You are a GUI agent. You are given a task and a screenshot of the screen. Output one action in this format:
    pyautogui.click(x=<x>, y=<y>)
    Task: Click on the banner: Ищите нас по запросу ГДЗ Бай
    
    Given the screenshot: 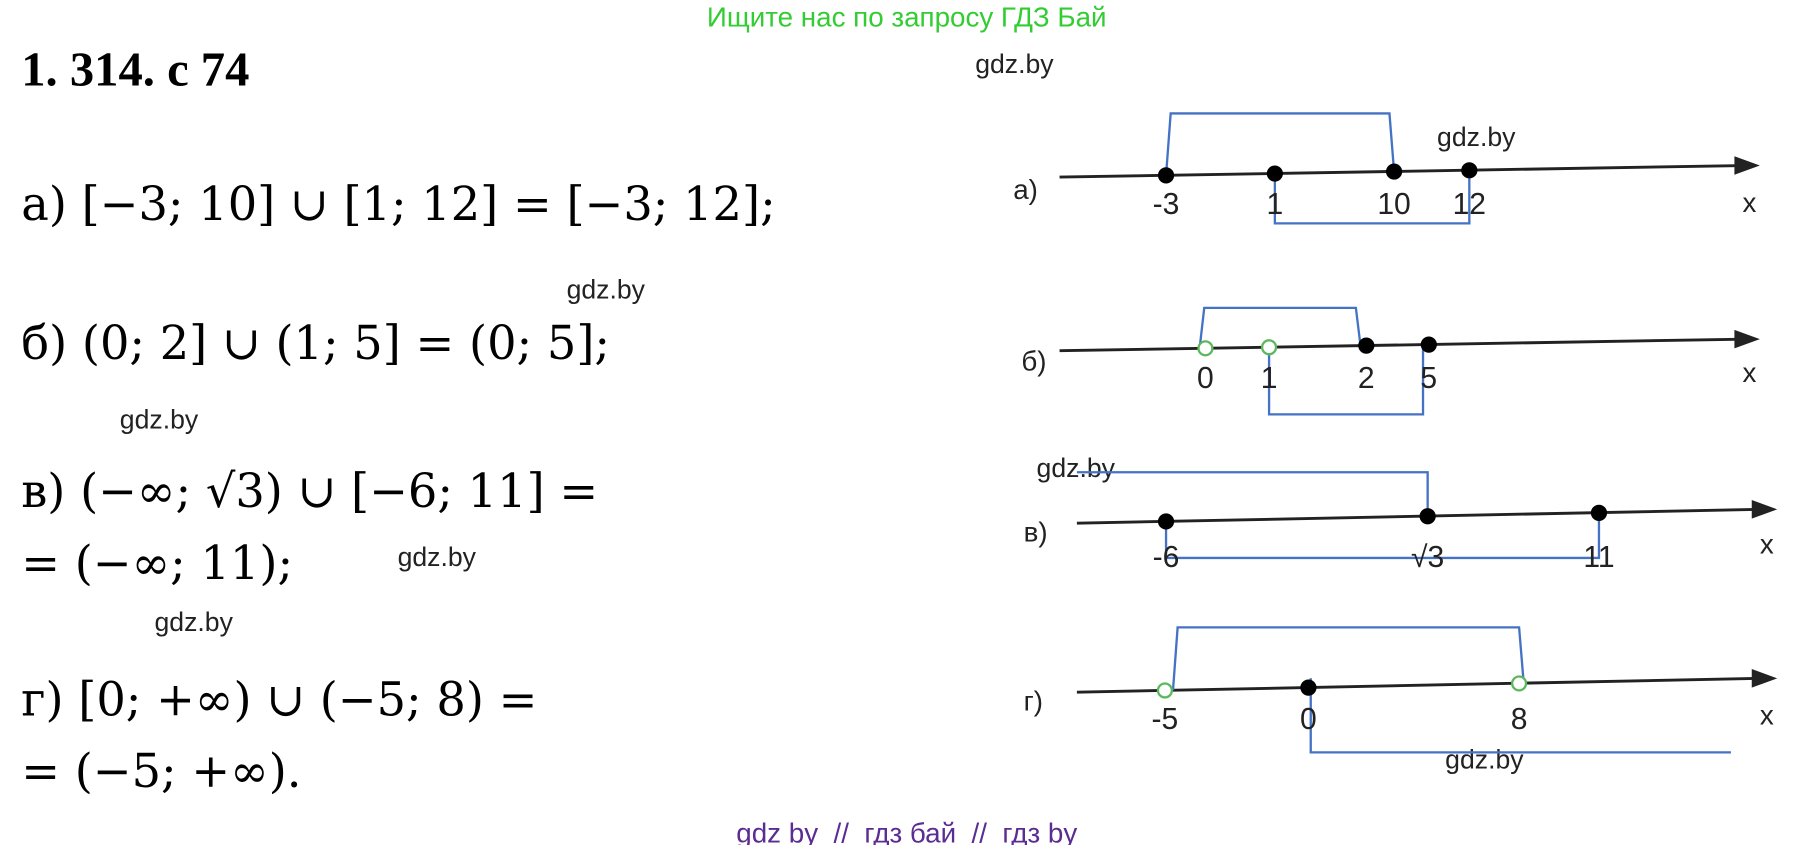 What is the action you would take?
    pyautogui.click(x=907, y=17)
    